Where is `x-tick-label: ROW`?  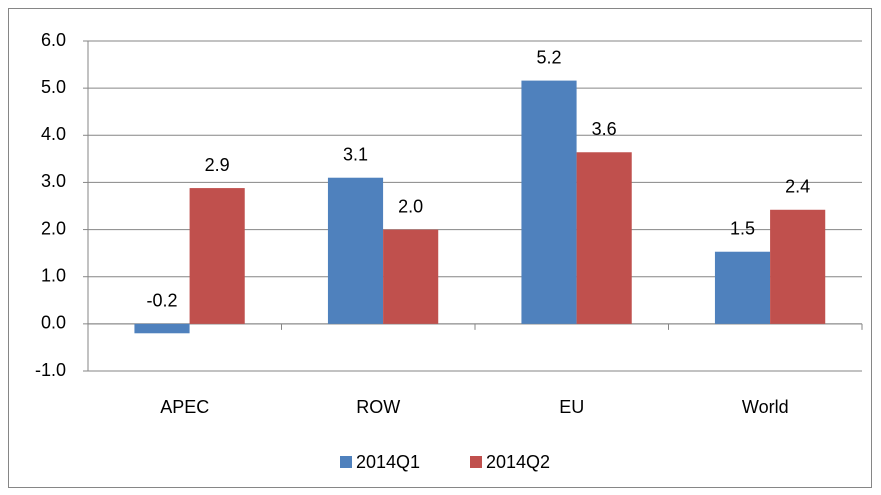 x-tick-label: ROW is located at coordinates (378, 407).